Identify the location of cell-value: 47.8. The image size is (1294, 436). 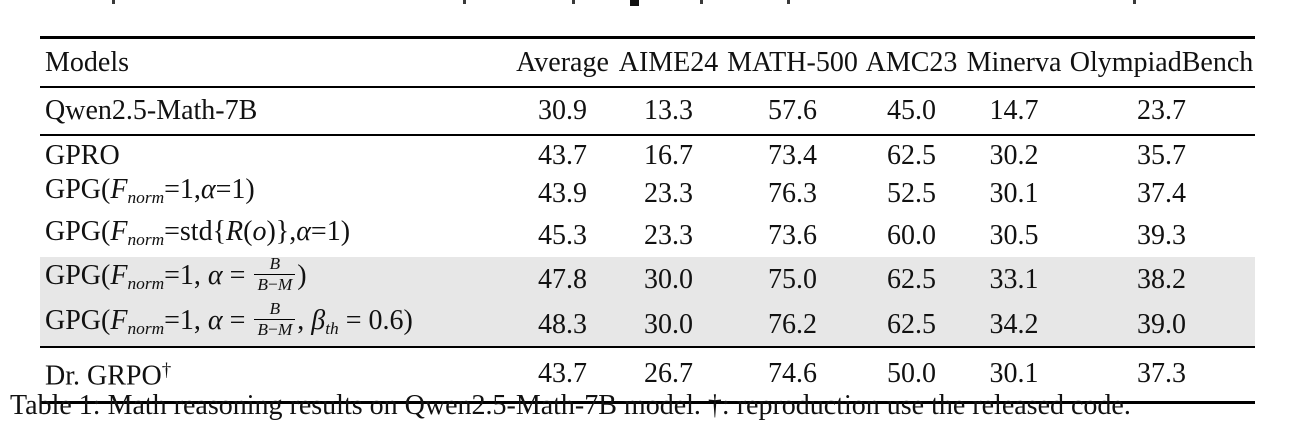
(562, 279).